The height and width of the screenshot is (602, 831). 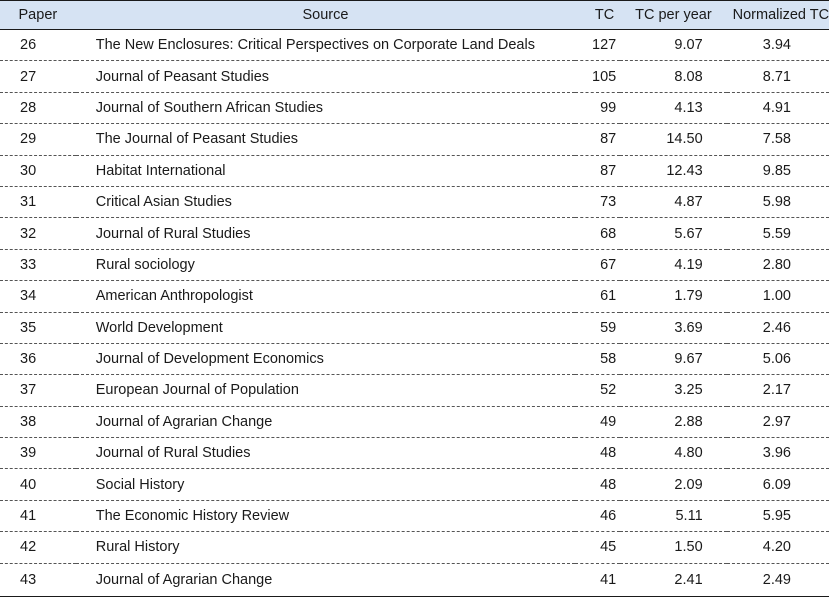 I want to click on cell-paper: 27, so click(x=28, y=76).